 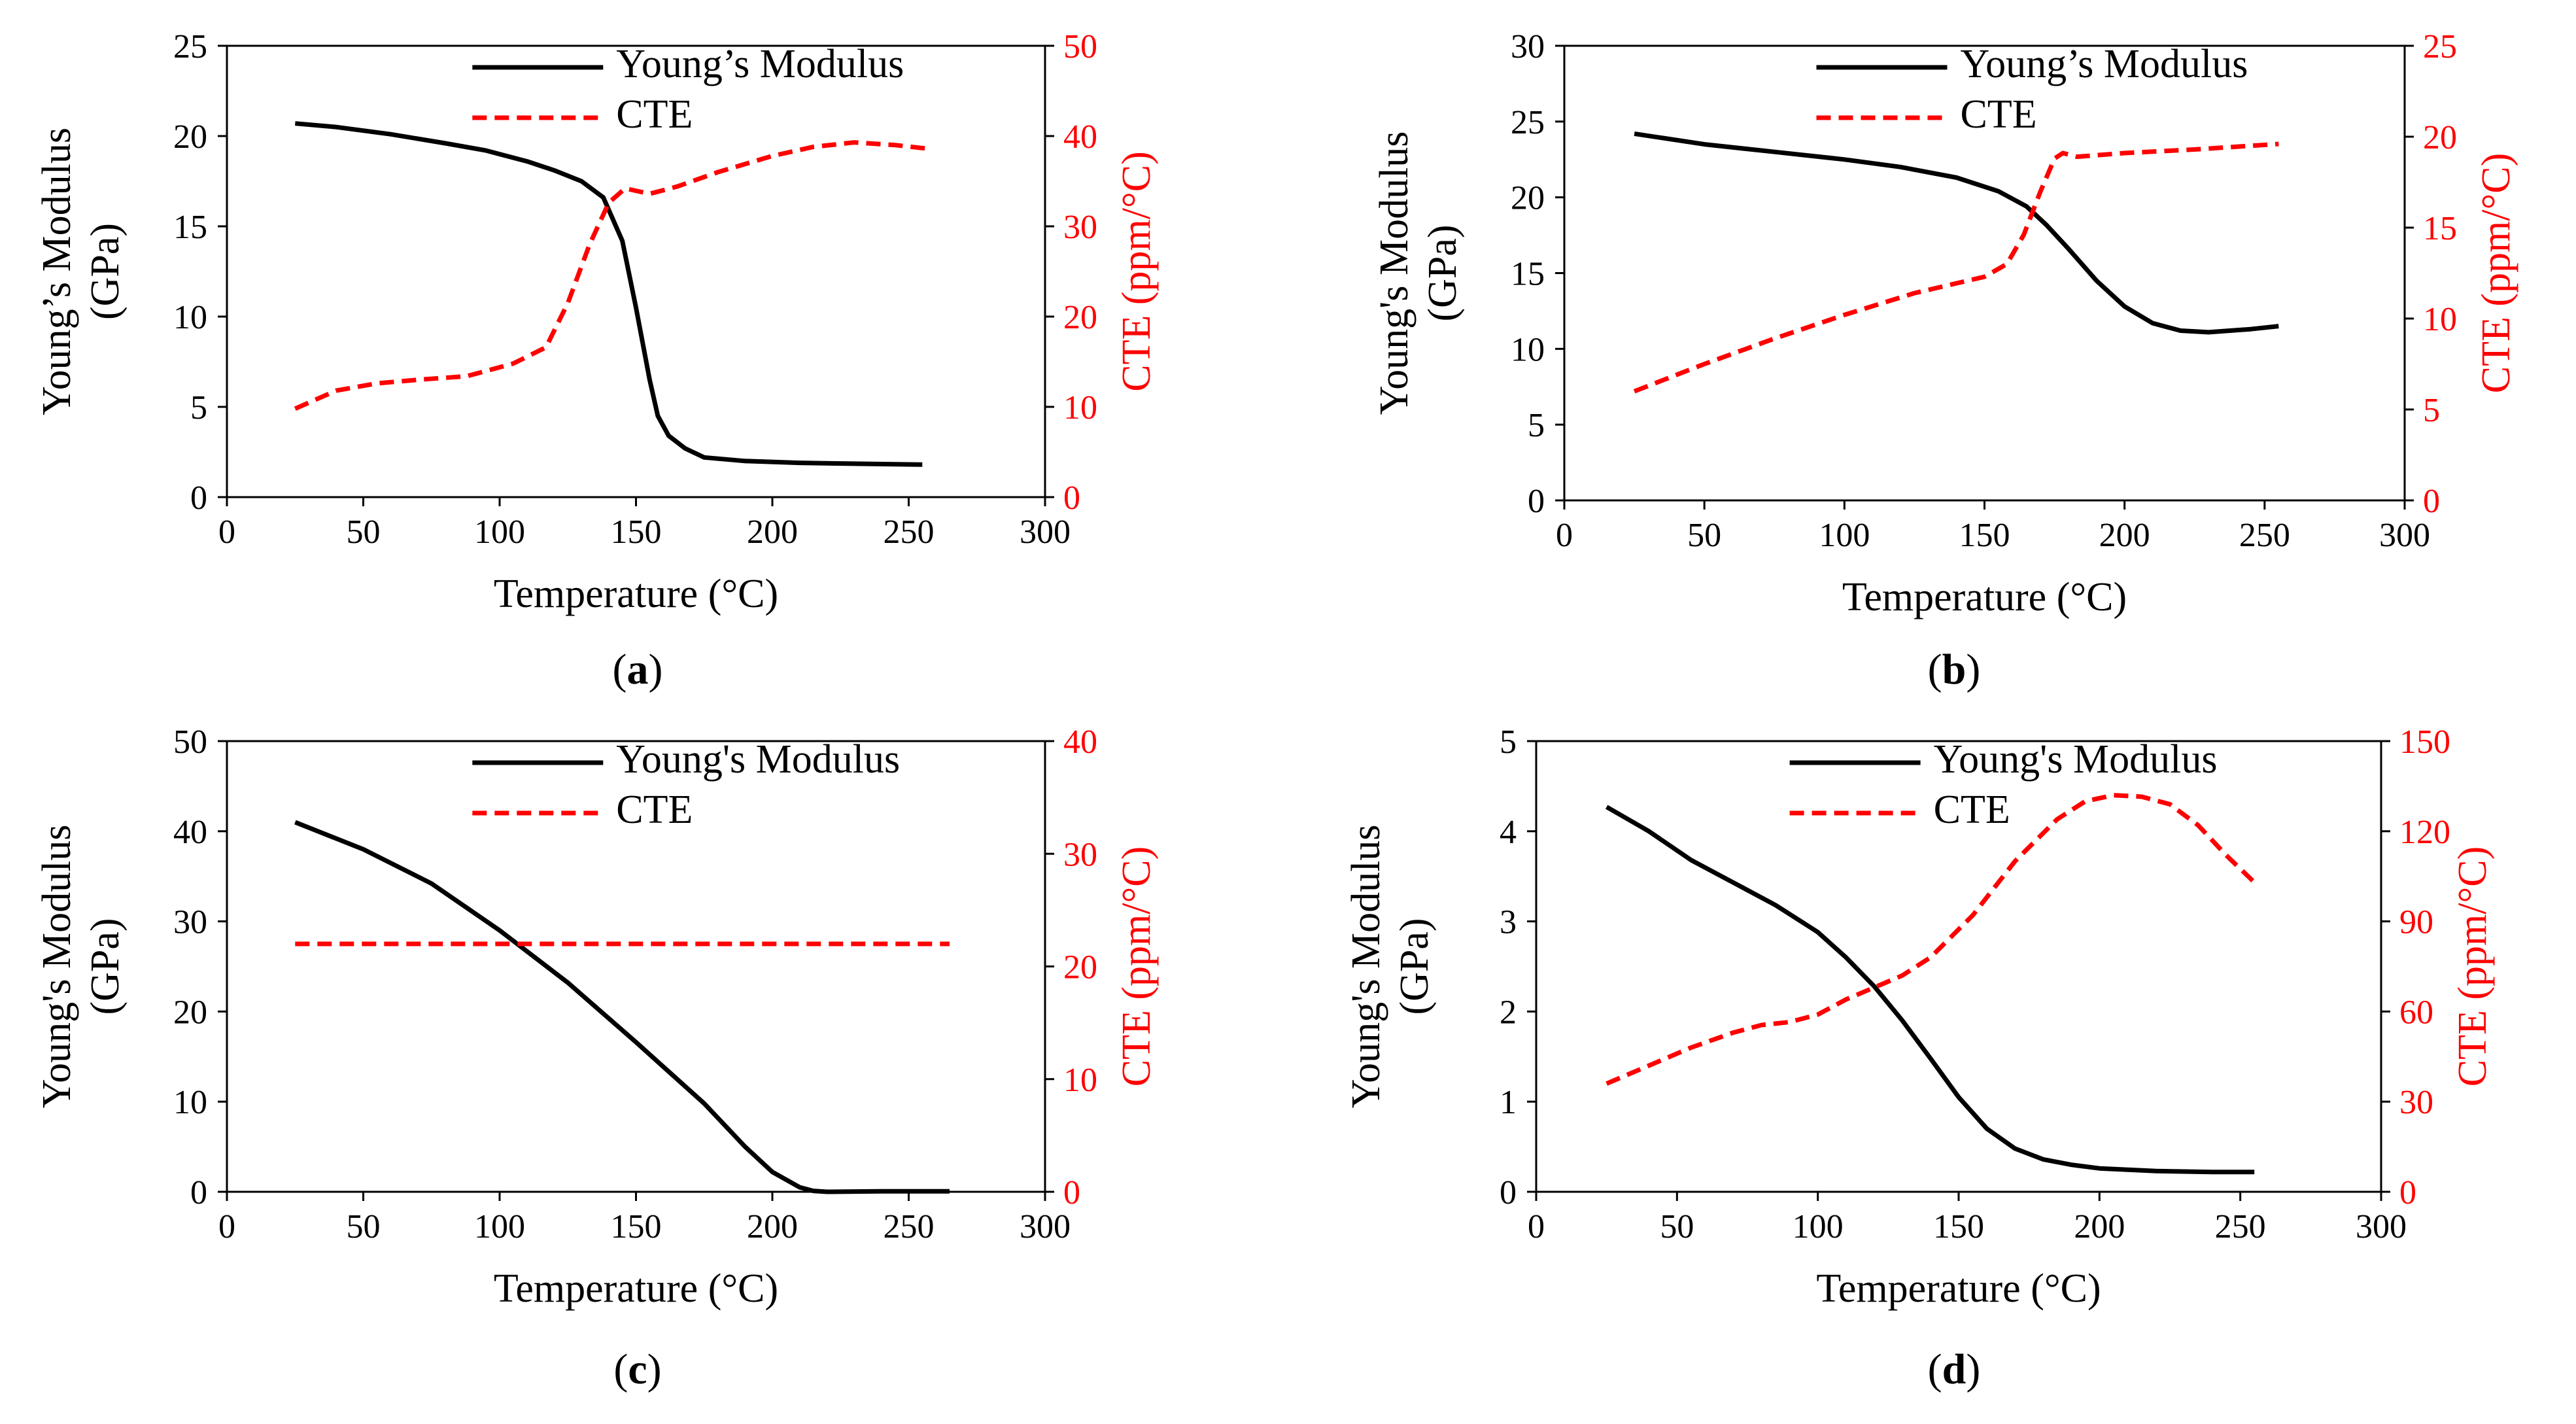 I want to click on y-axis-label: Young’s Modulus(GPa), so click(x=82, y=271).